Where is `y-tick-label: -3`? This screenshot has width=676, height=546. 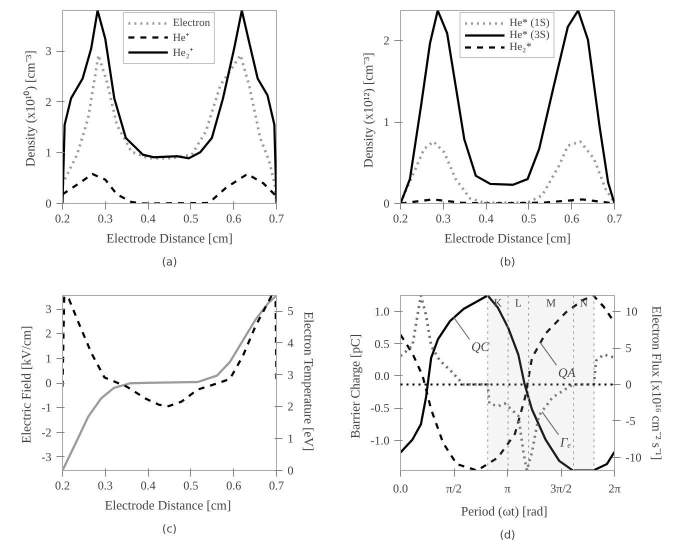
y-tick-label: -3 is located at coordinates (47, 457).